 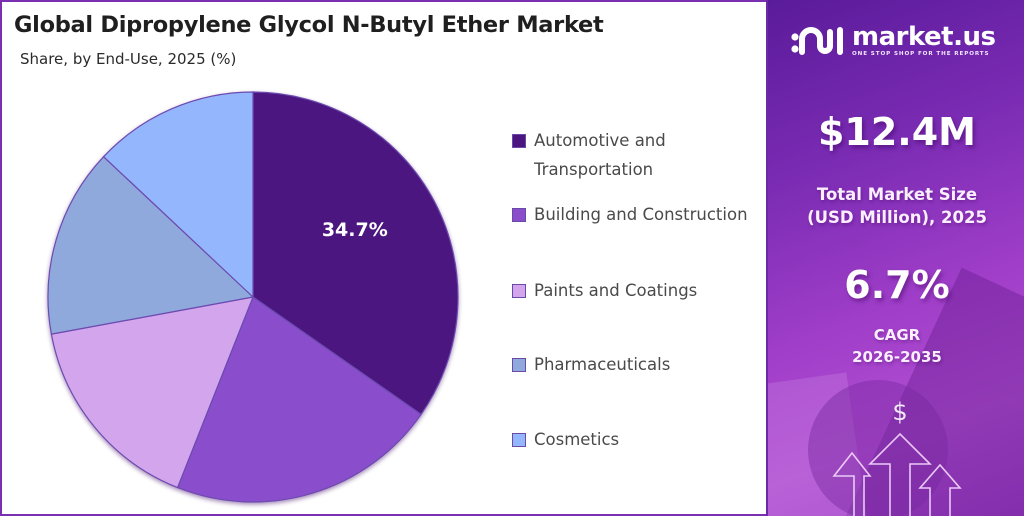 I want to click on pie-slice-cosmetics, so click(x=178, y=195).